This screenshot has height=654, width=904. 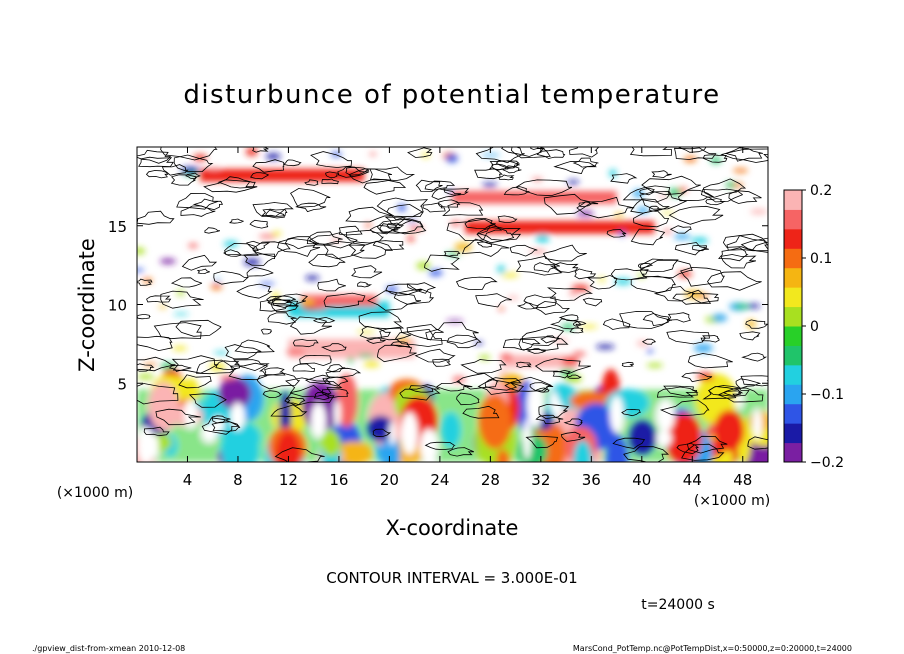 I want to click on y-axis-label: Z-coordinate, so click(x=87, y=305).